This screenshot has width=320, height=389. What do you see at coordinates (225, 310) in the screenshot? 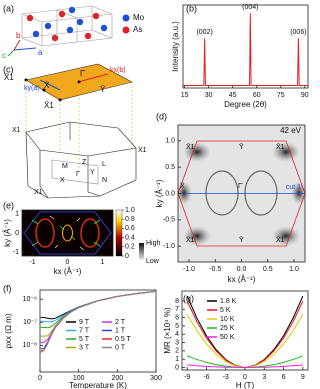
I see `legend-label: 5 K` at bounding box center [225, 310].